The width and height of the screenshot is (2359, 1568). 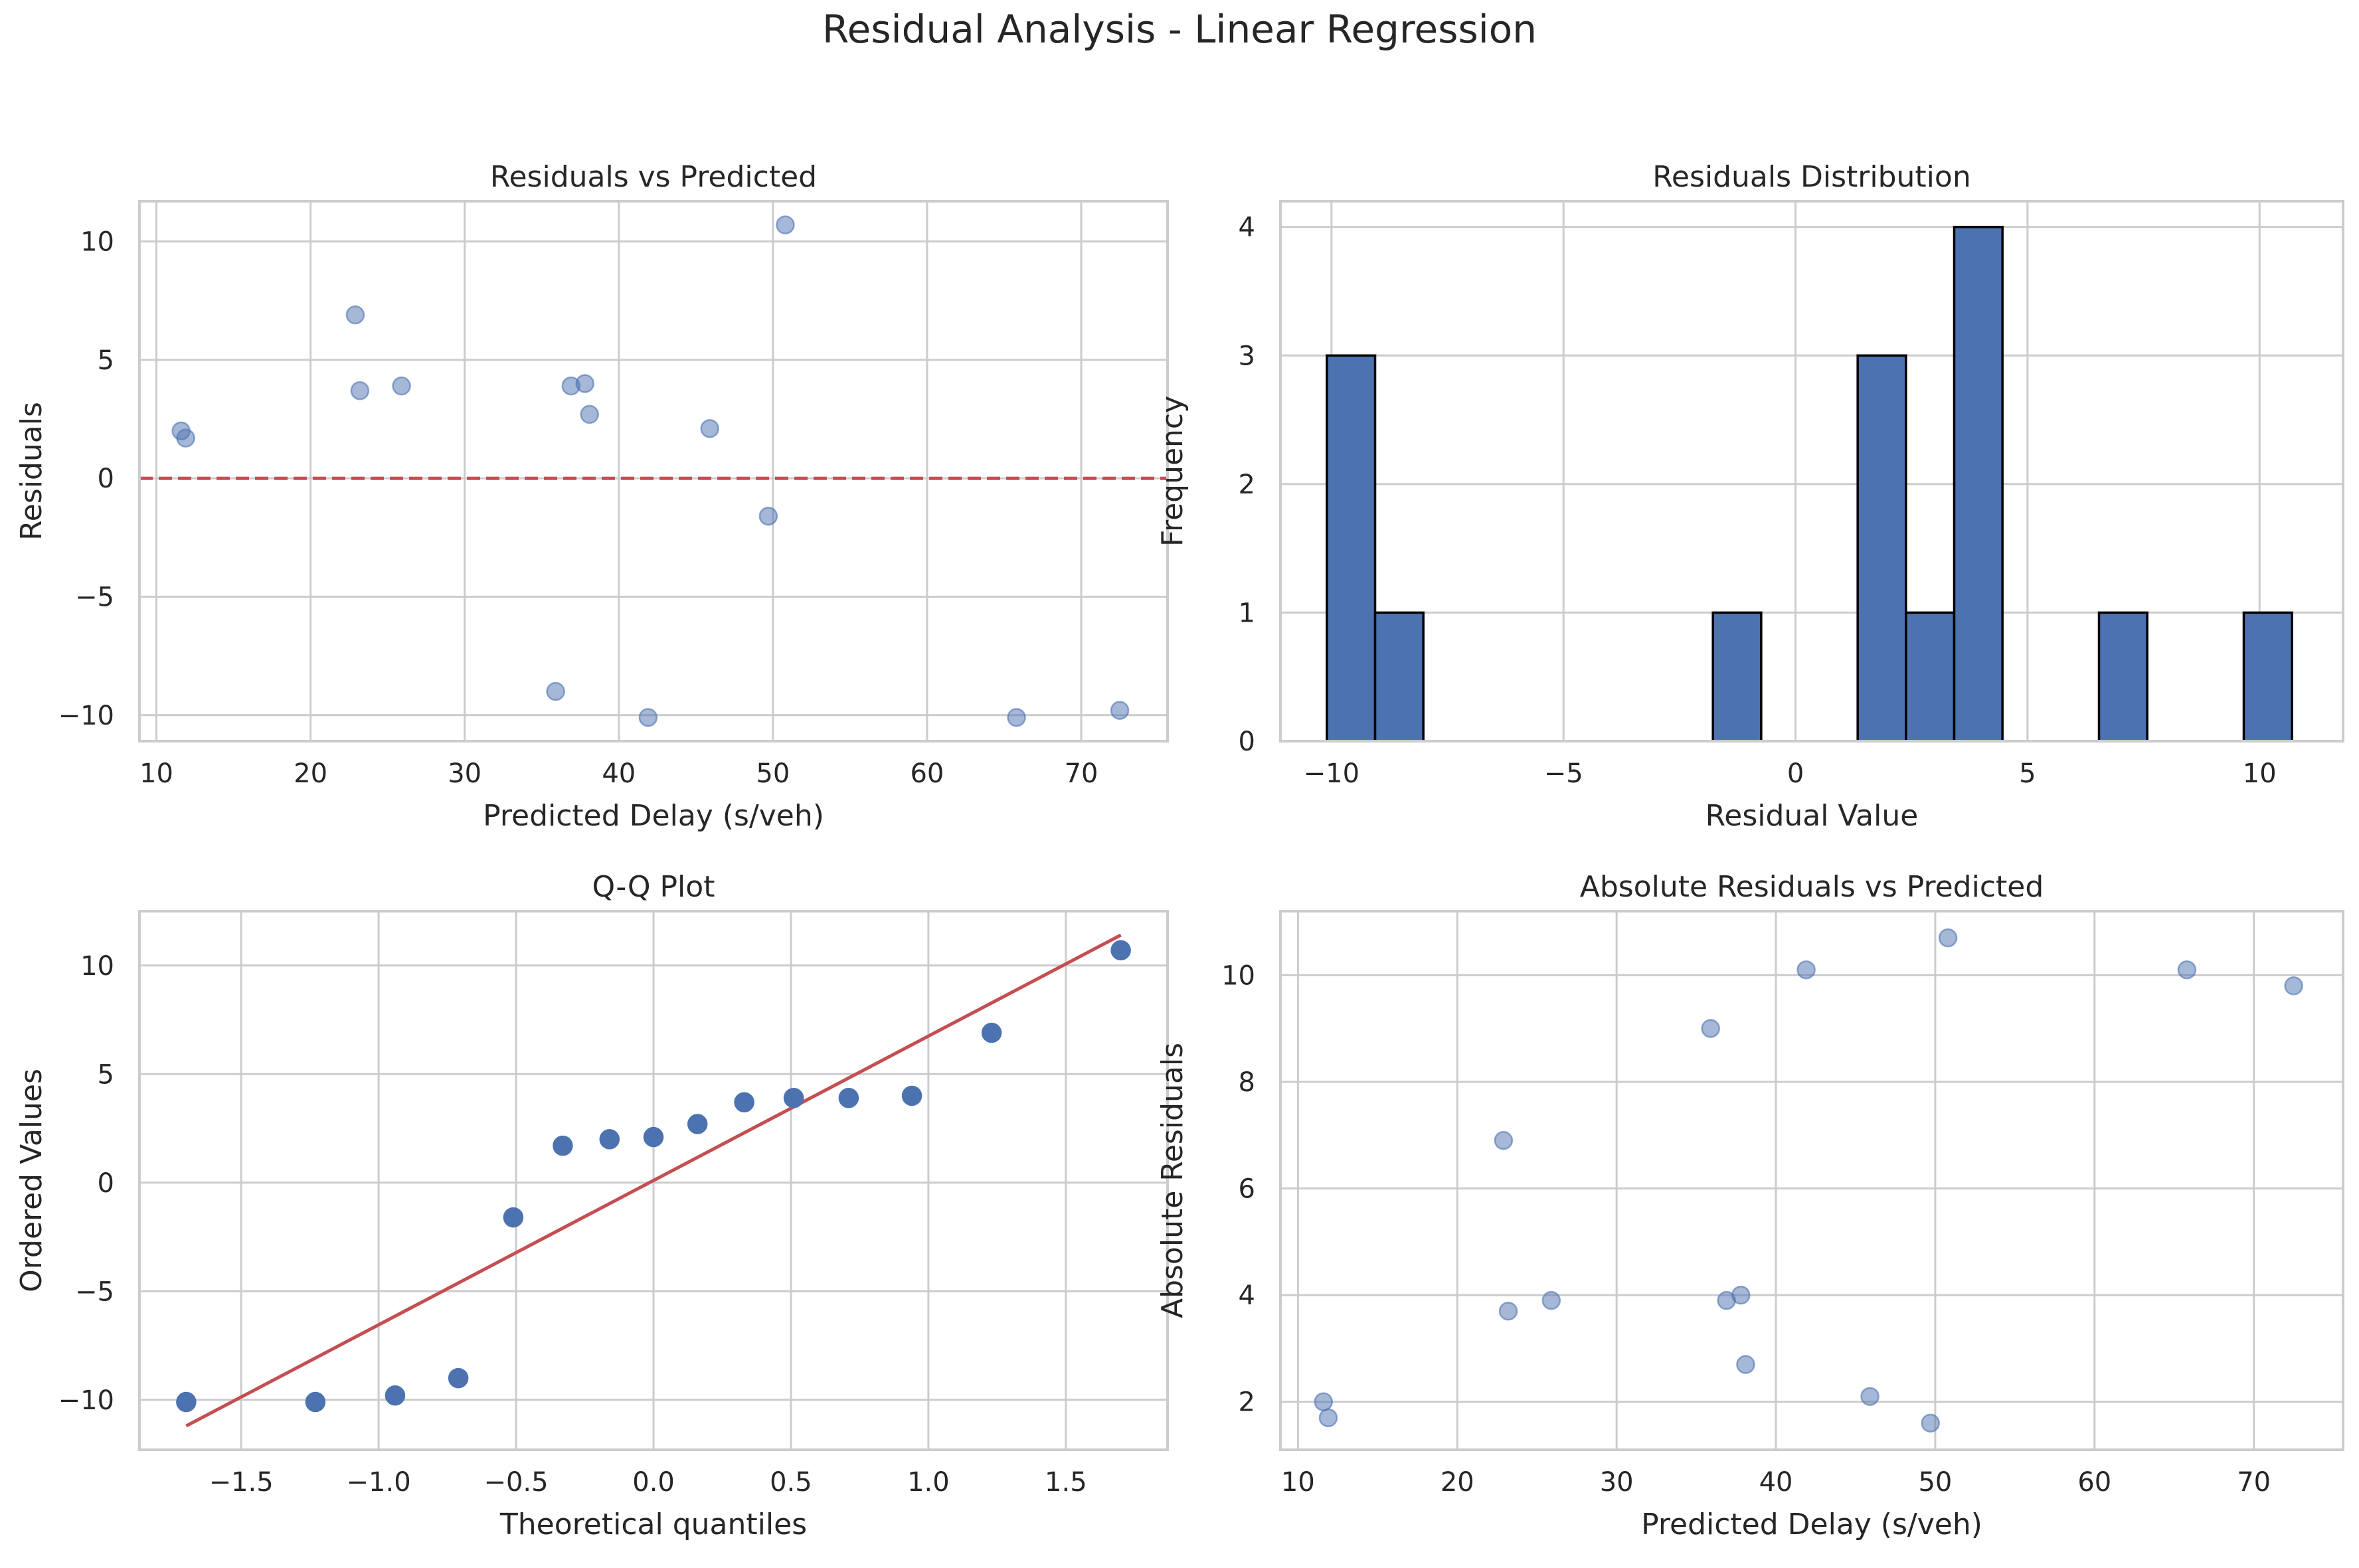 I want to click on y-axis-label: Residuals, so click(x=31, y=471).